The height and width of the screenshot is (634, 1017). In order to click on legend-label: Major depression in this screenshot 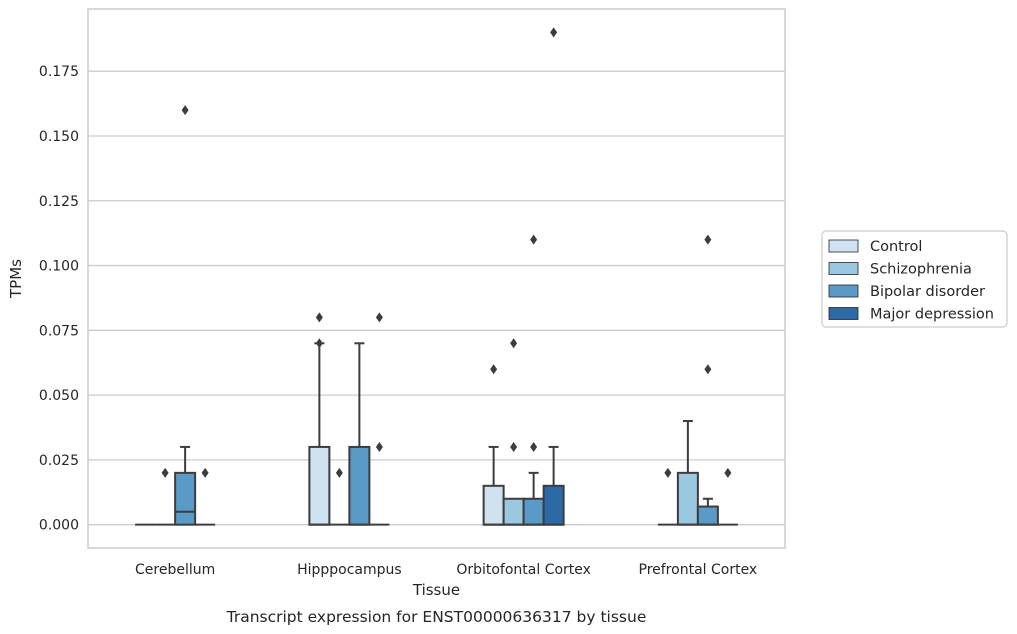, I will do `click(932, 315)`.